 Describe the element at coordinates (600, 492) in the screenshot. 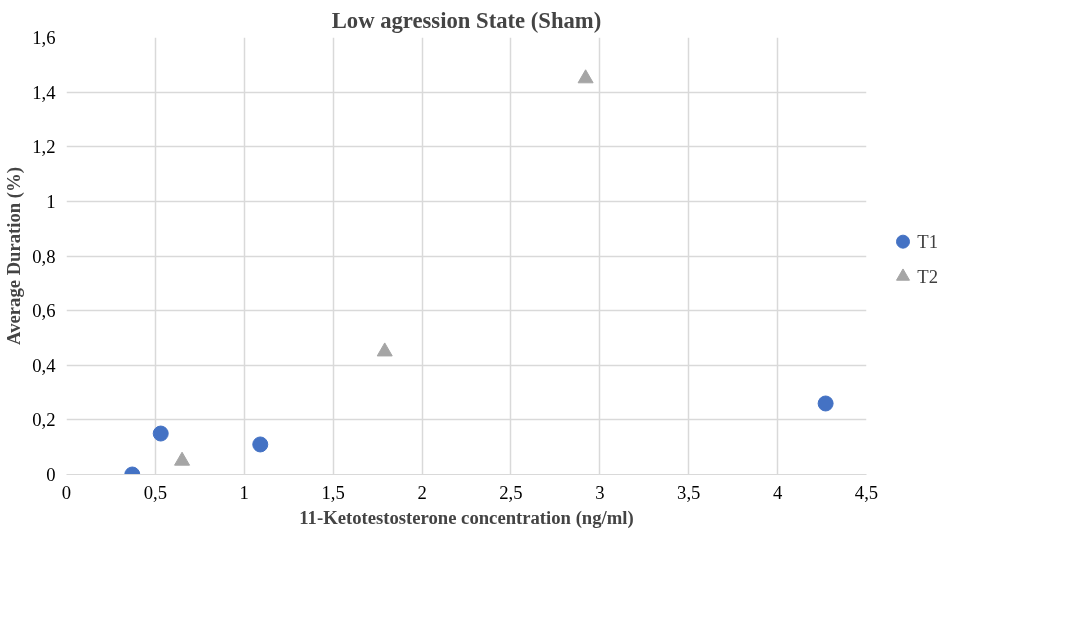

I see `x-tick-label: 3` at that location.